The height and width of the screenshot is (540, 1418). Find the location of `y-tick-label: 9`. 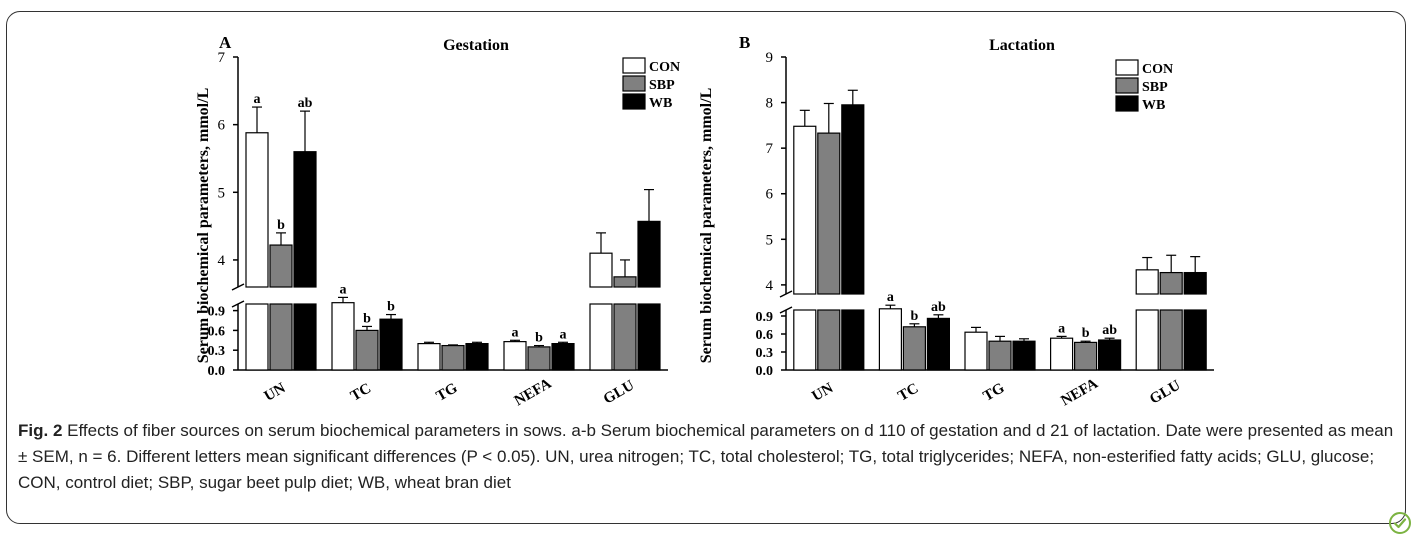

y-tick-label: 9 is located at coordinates (770, 58).